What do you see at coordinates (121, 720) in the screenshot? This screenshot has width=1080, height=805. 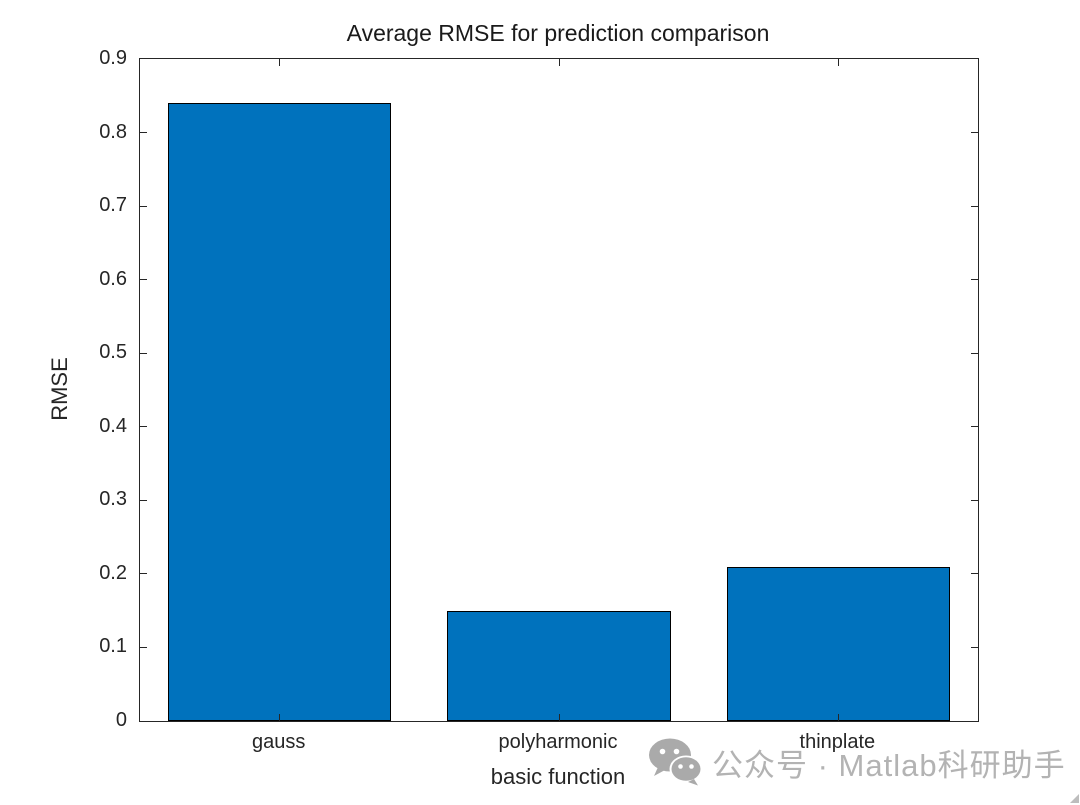 I see `y-tick-label: 0` at bounding box center [121, 720].